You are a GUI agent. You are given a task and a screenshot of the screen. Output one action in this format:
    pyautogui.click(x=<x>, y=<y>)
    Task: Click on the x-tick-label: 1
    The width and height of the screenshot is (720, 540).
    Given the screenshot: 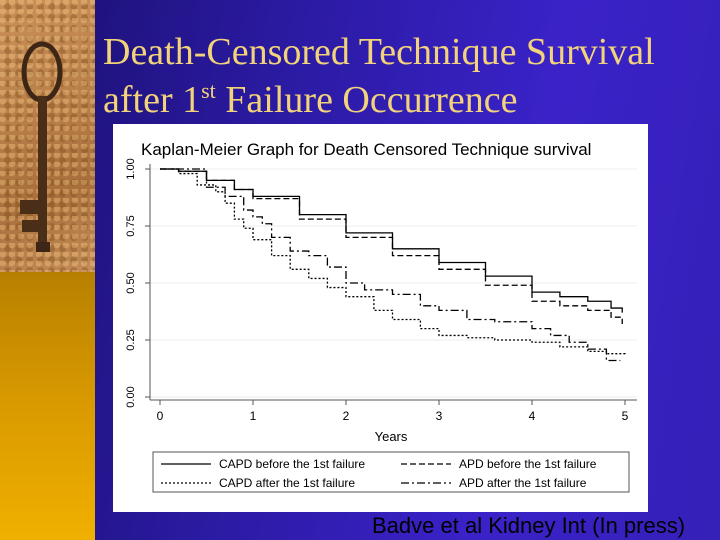 What is the action you would take?
    pyautogui.click(x=253, y=416)
    